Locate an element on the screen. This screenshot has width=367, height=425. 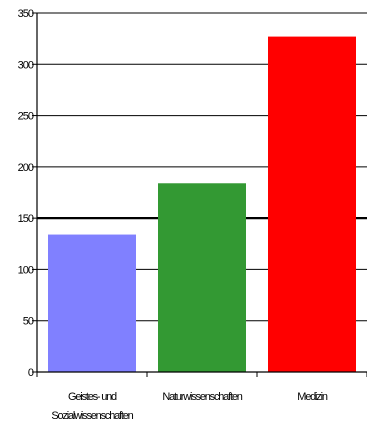
x-category-label: Naturwissenschaften is located at coordinates (202, 397).